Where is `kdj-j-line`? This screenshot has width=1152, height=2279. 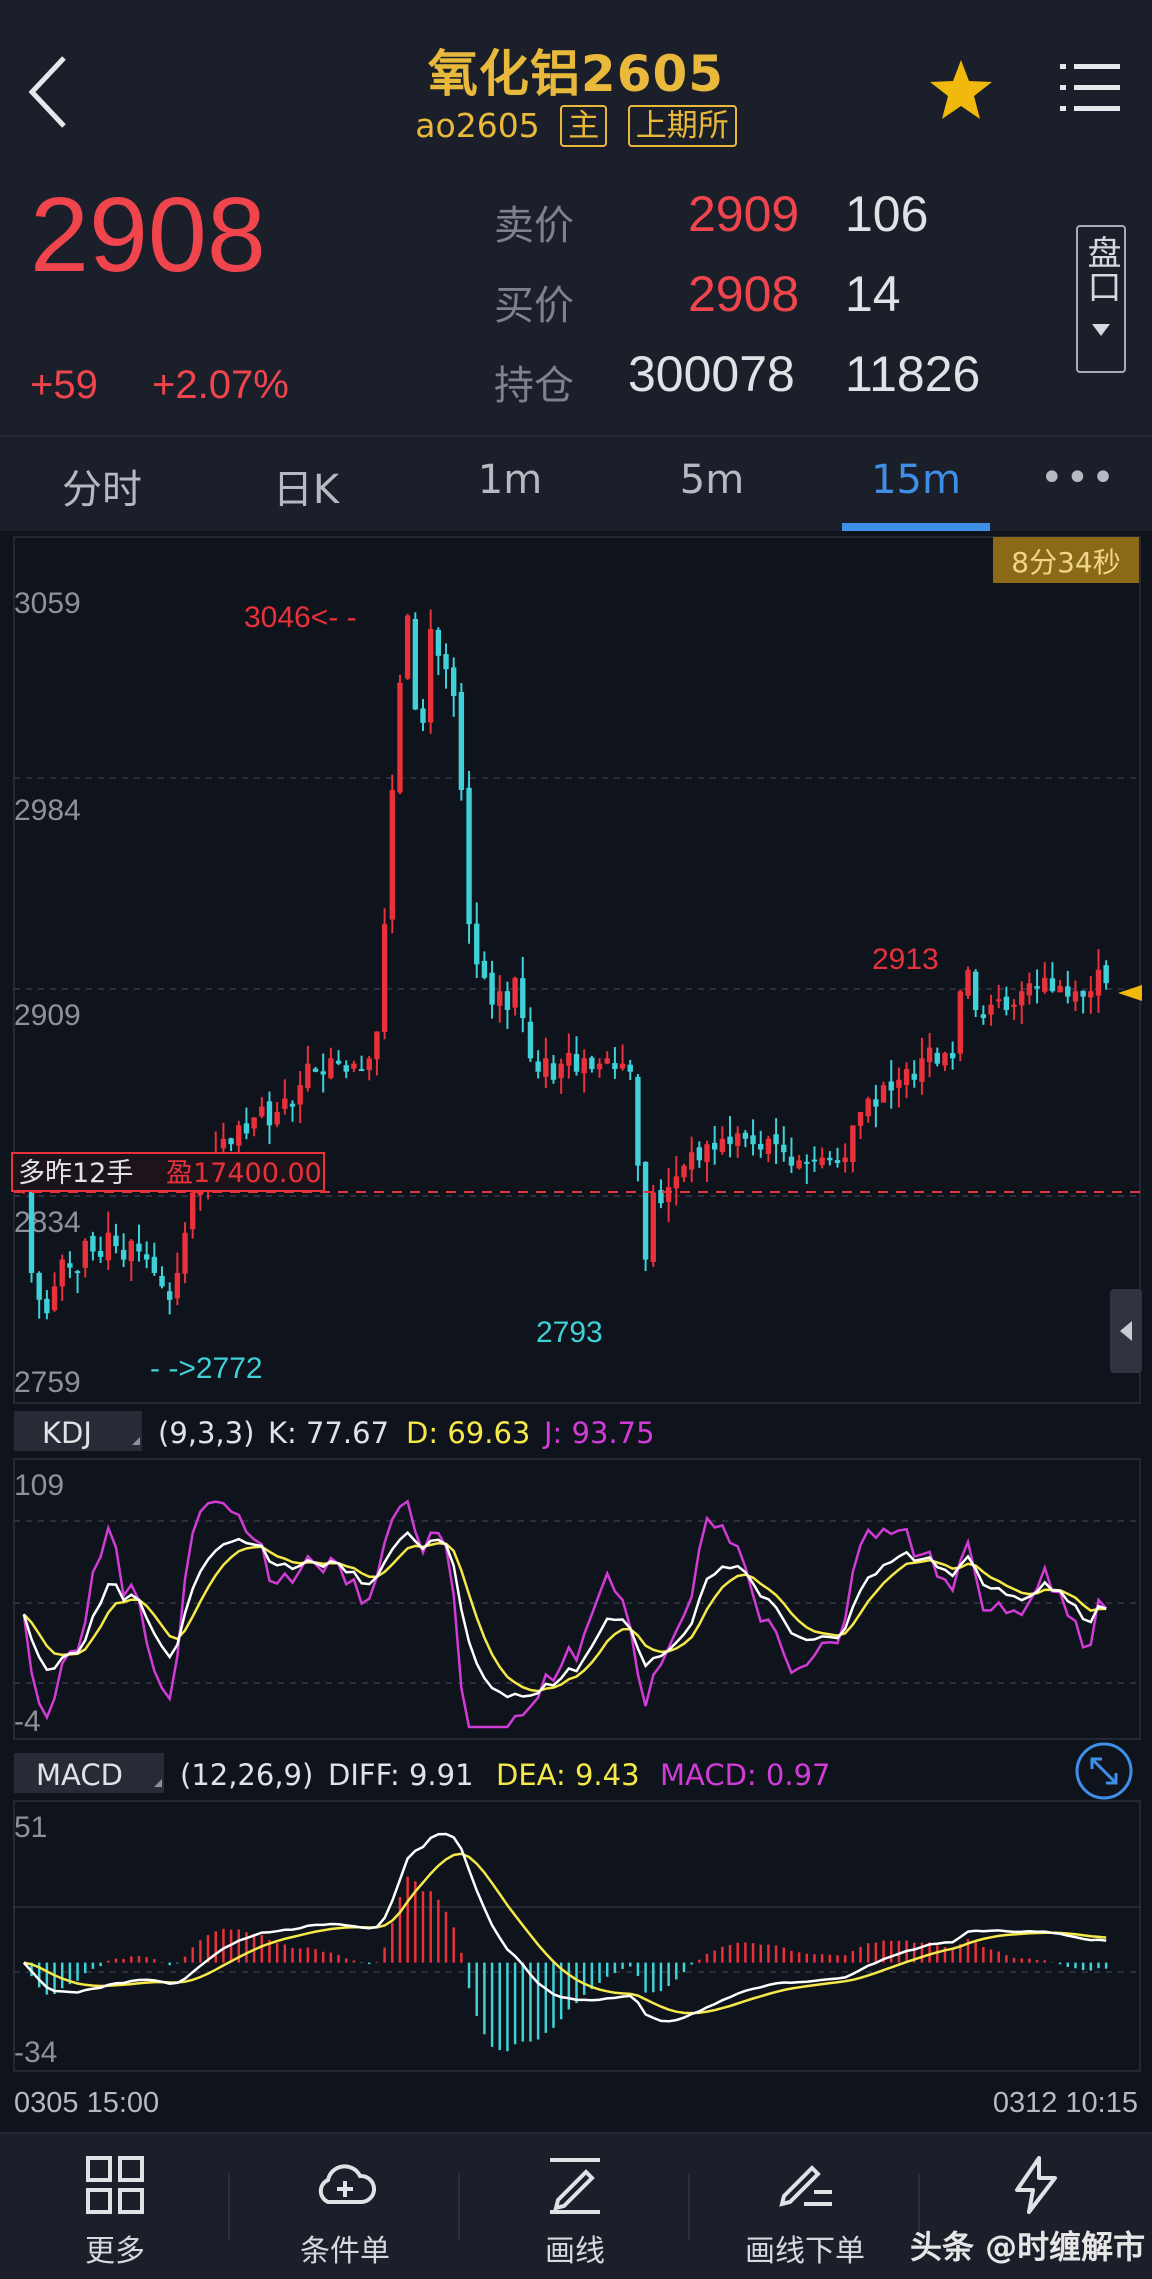
kdj-j-line is located at coordinates (565, 1614).